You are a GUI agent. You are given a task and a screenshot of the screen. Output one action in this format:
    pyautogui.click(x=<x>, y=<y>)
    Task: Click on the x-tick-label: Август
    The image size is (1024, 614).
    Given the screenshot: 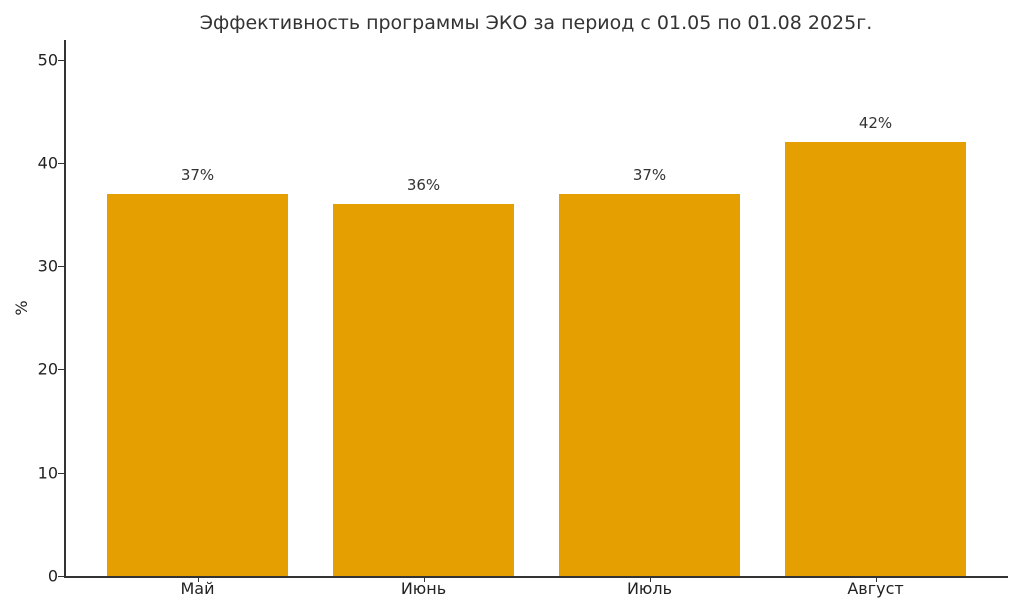 What is the action you would take?
    pyautogui.click(x=875, y=588)
    